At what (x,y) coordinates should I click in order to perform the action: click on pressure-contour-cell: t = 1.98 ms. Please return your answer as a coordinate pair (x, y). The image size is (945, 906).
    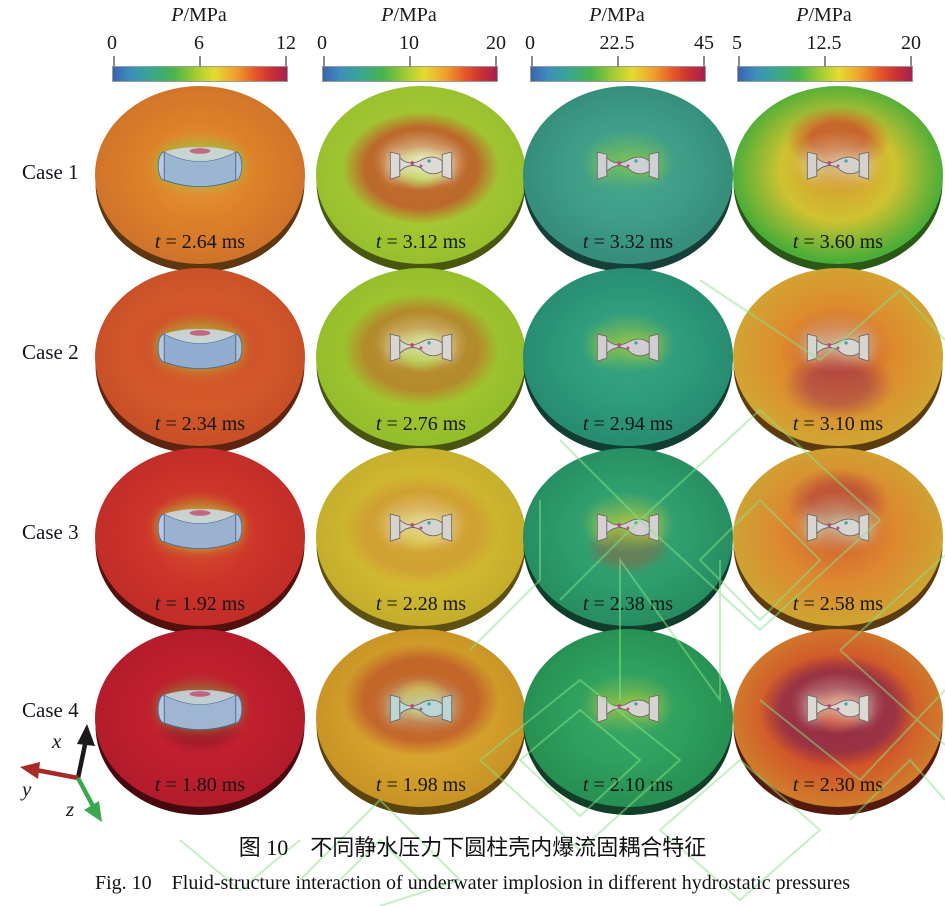
    Looking at the image, I should click on (421, 722).